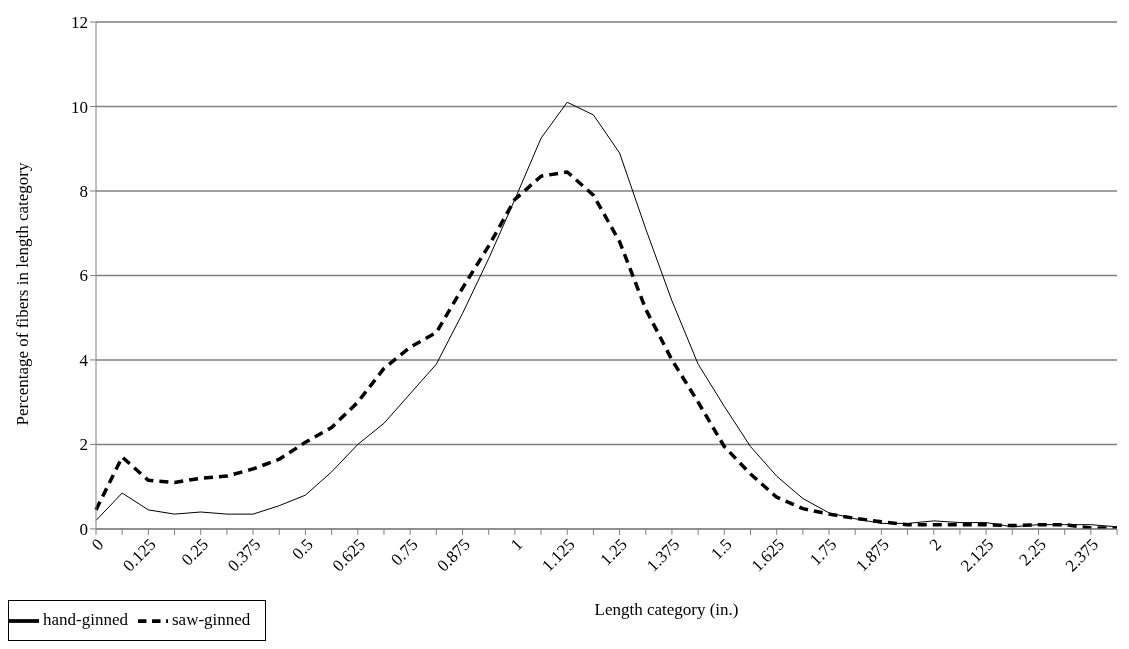 The image size is (1129, 649). What do you see at coordinates (79, 23) in the screenshot?
I see `y-tick-label: 12` at bounding box center [79, 23].